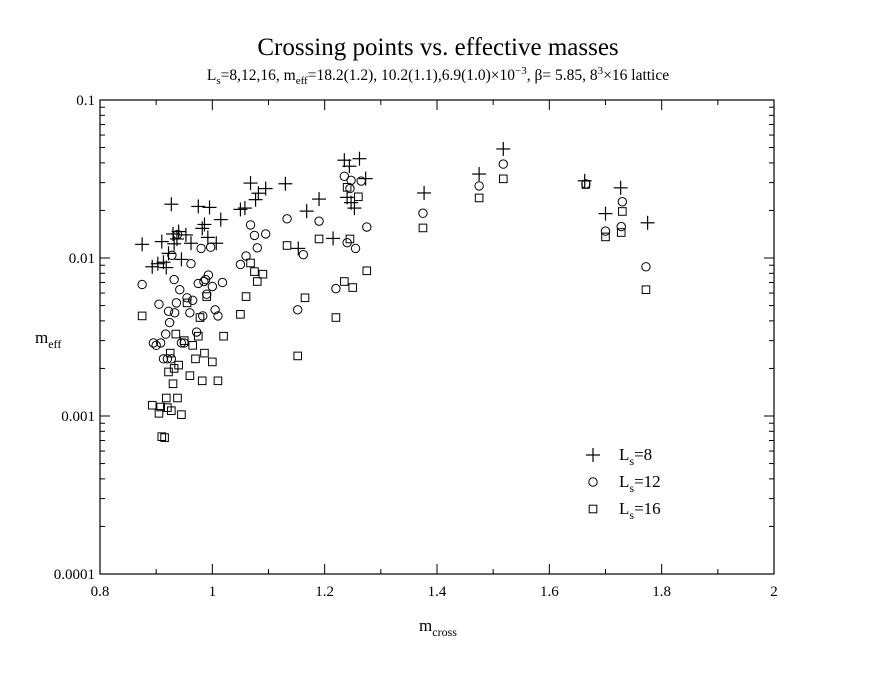 This screenshot has width=872, height=674. I want to click on legend-label-ls16: Ls=16, so click(640, 510).